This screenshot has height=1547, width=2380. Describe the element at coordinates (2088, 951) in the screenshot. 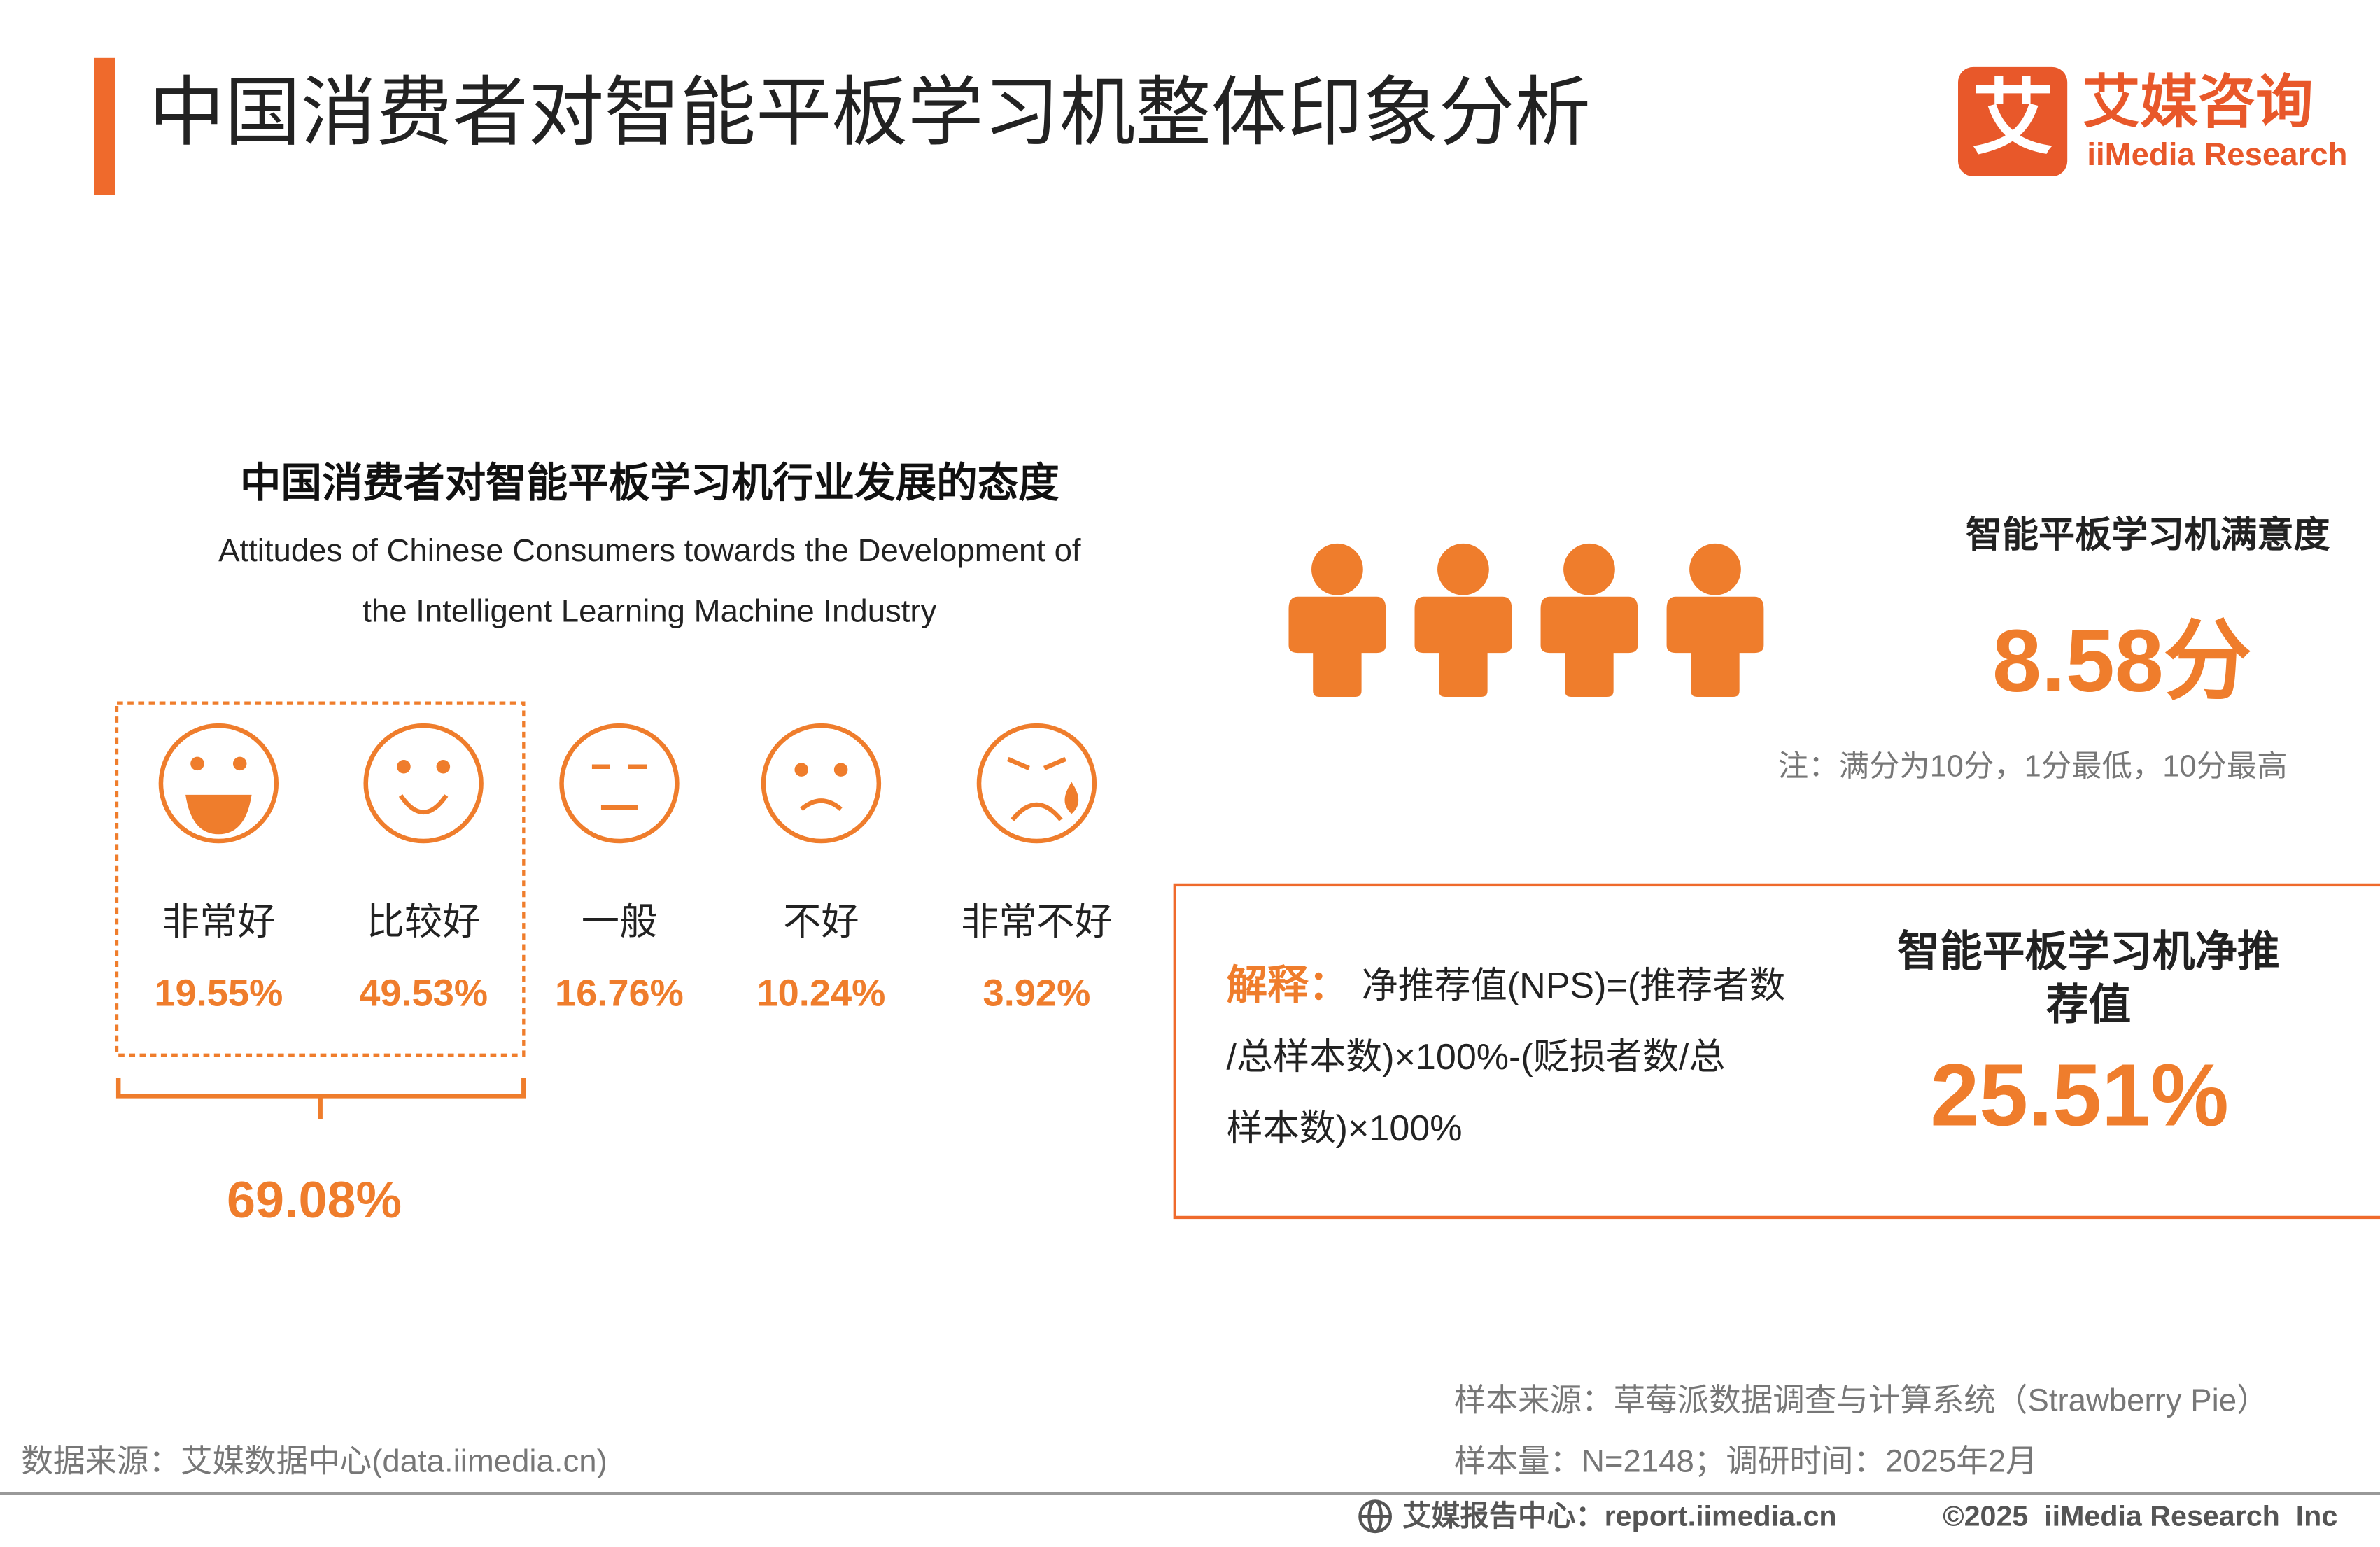

I see `nps-title: 智能平板学习机净推` at that location.